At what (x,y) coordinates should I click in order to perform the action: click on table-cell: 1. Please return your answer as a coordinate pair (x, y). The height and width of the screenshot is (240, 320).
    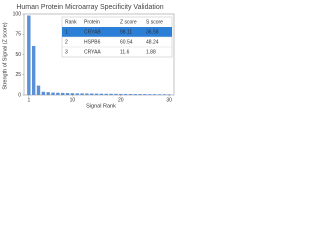
    Looking at the image, I should click on (66, 32).